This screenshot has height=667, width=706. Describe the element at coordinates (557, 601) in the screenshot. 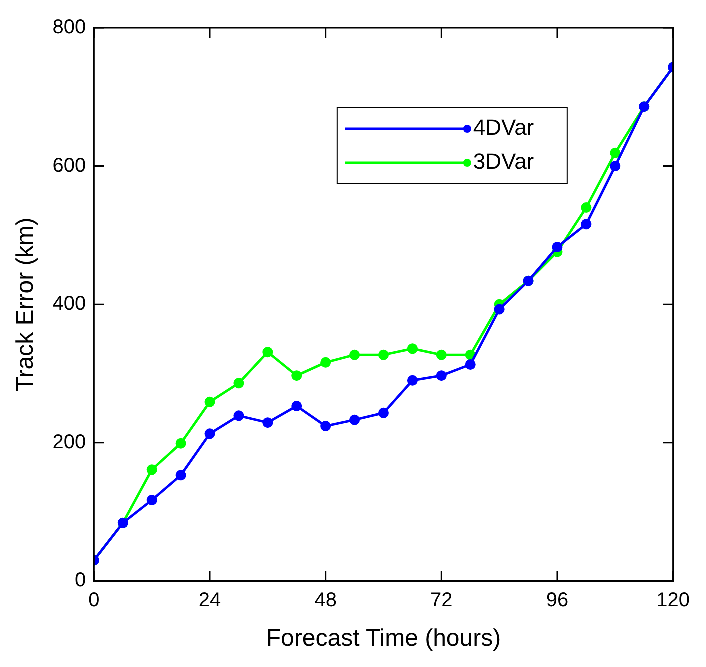

I see `x-tick-label: 96` at that location.